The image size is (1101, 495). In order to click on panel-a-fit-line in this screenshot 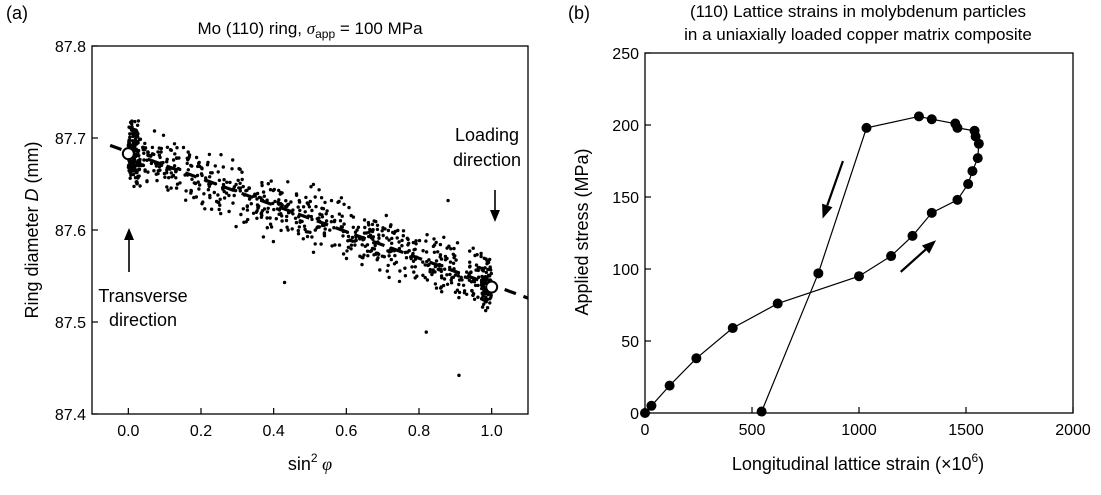, I will do `click(319, 221)`.